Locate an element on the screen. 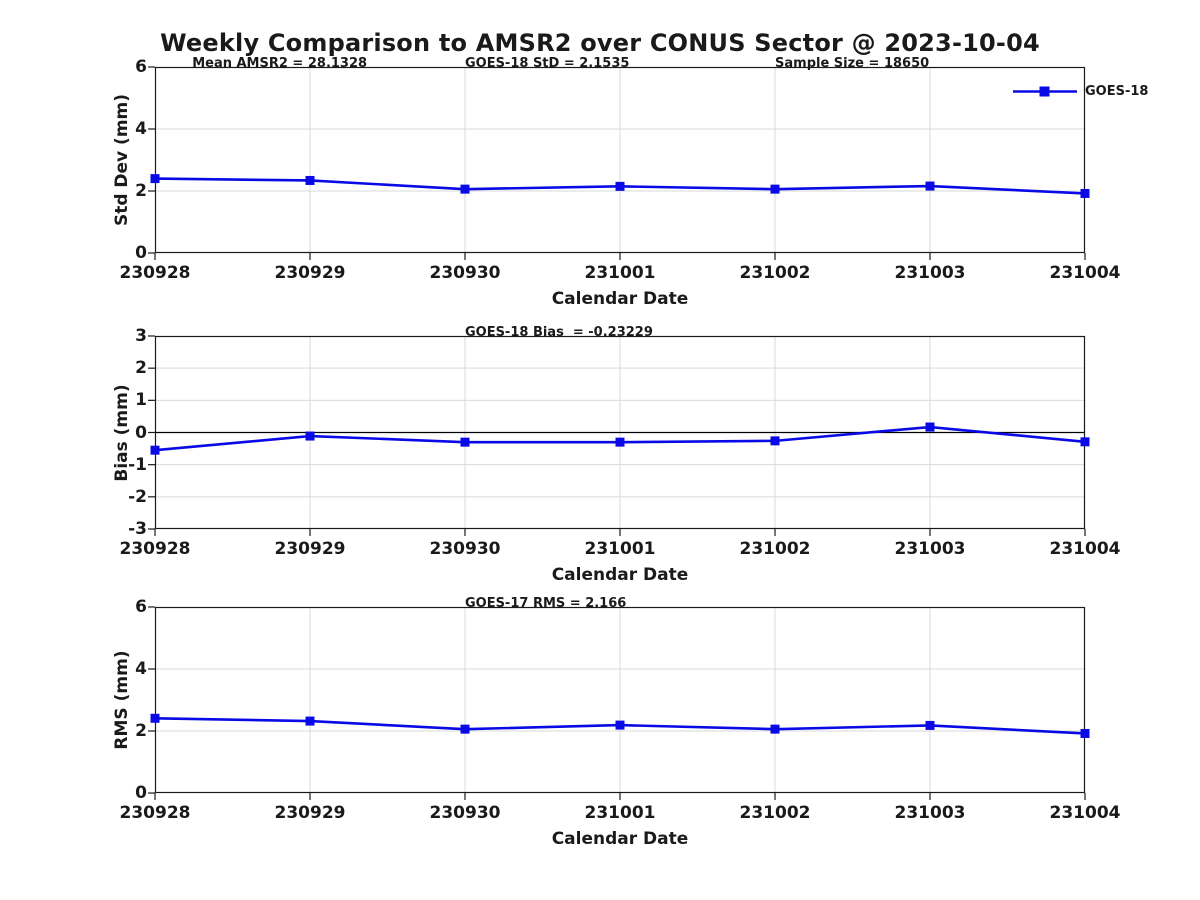  y-tick-label: -3 is located at coordinates (137, 529).